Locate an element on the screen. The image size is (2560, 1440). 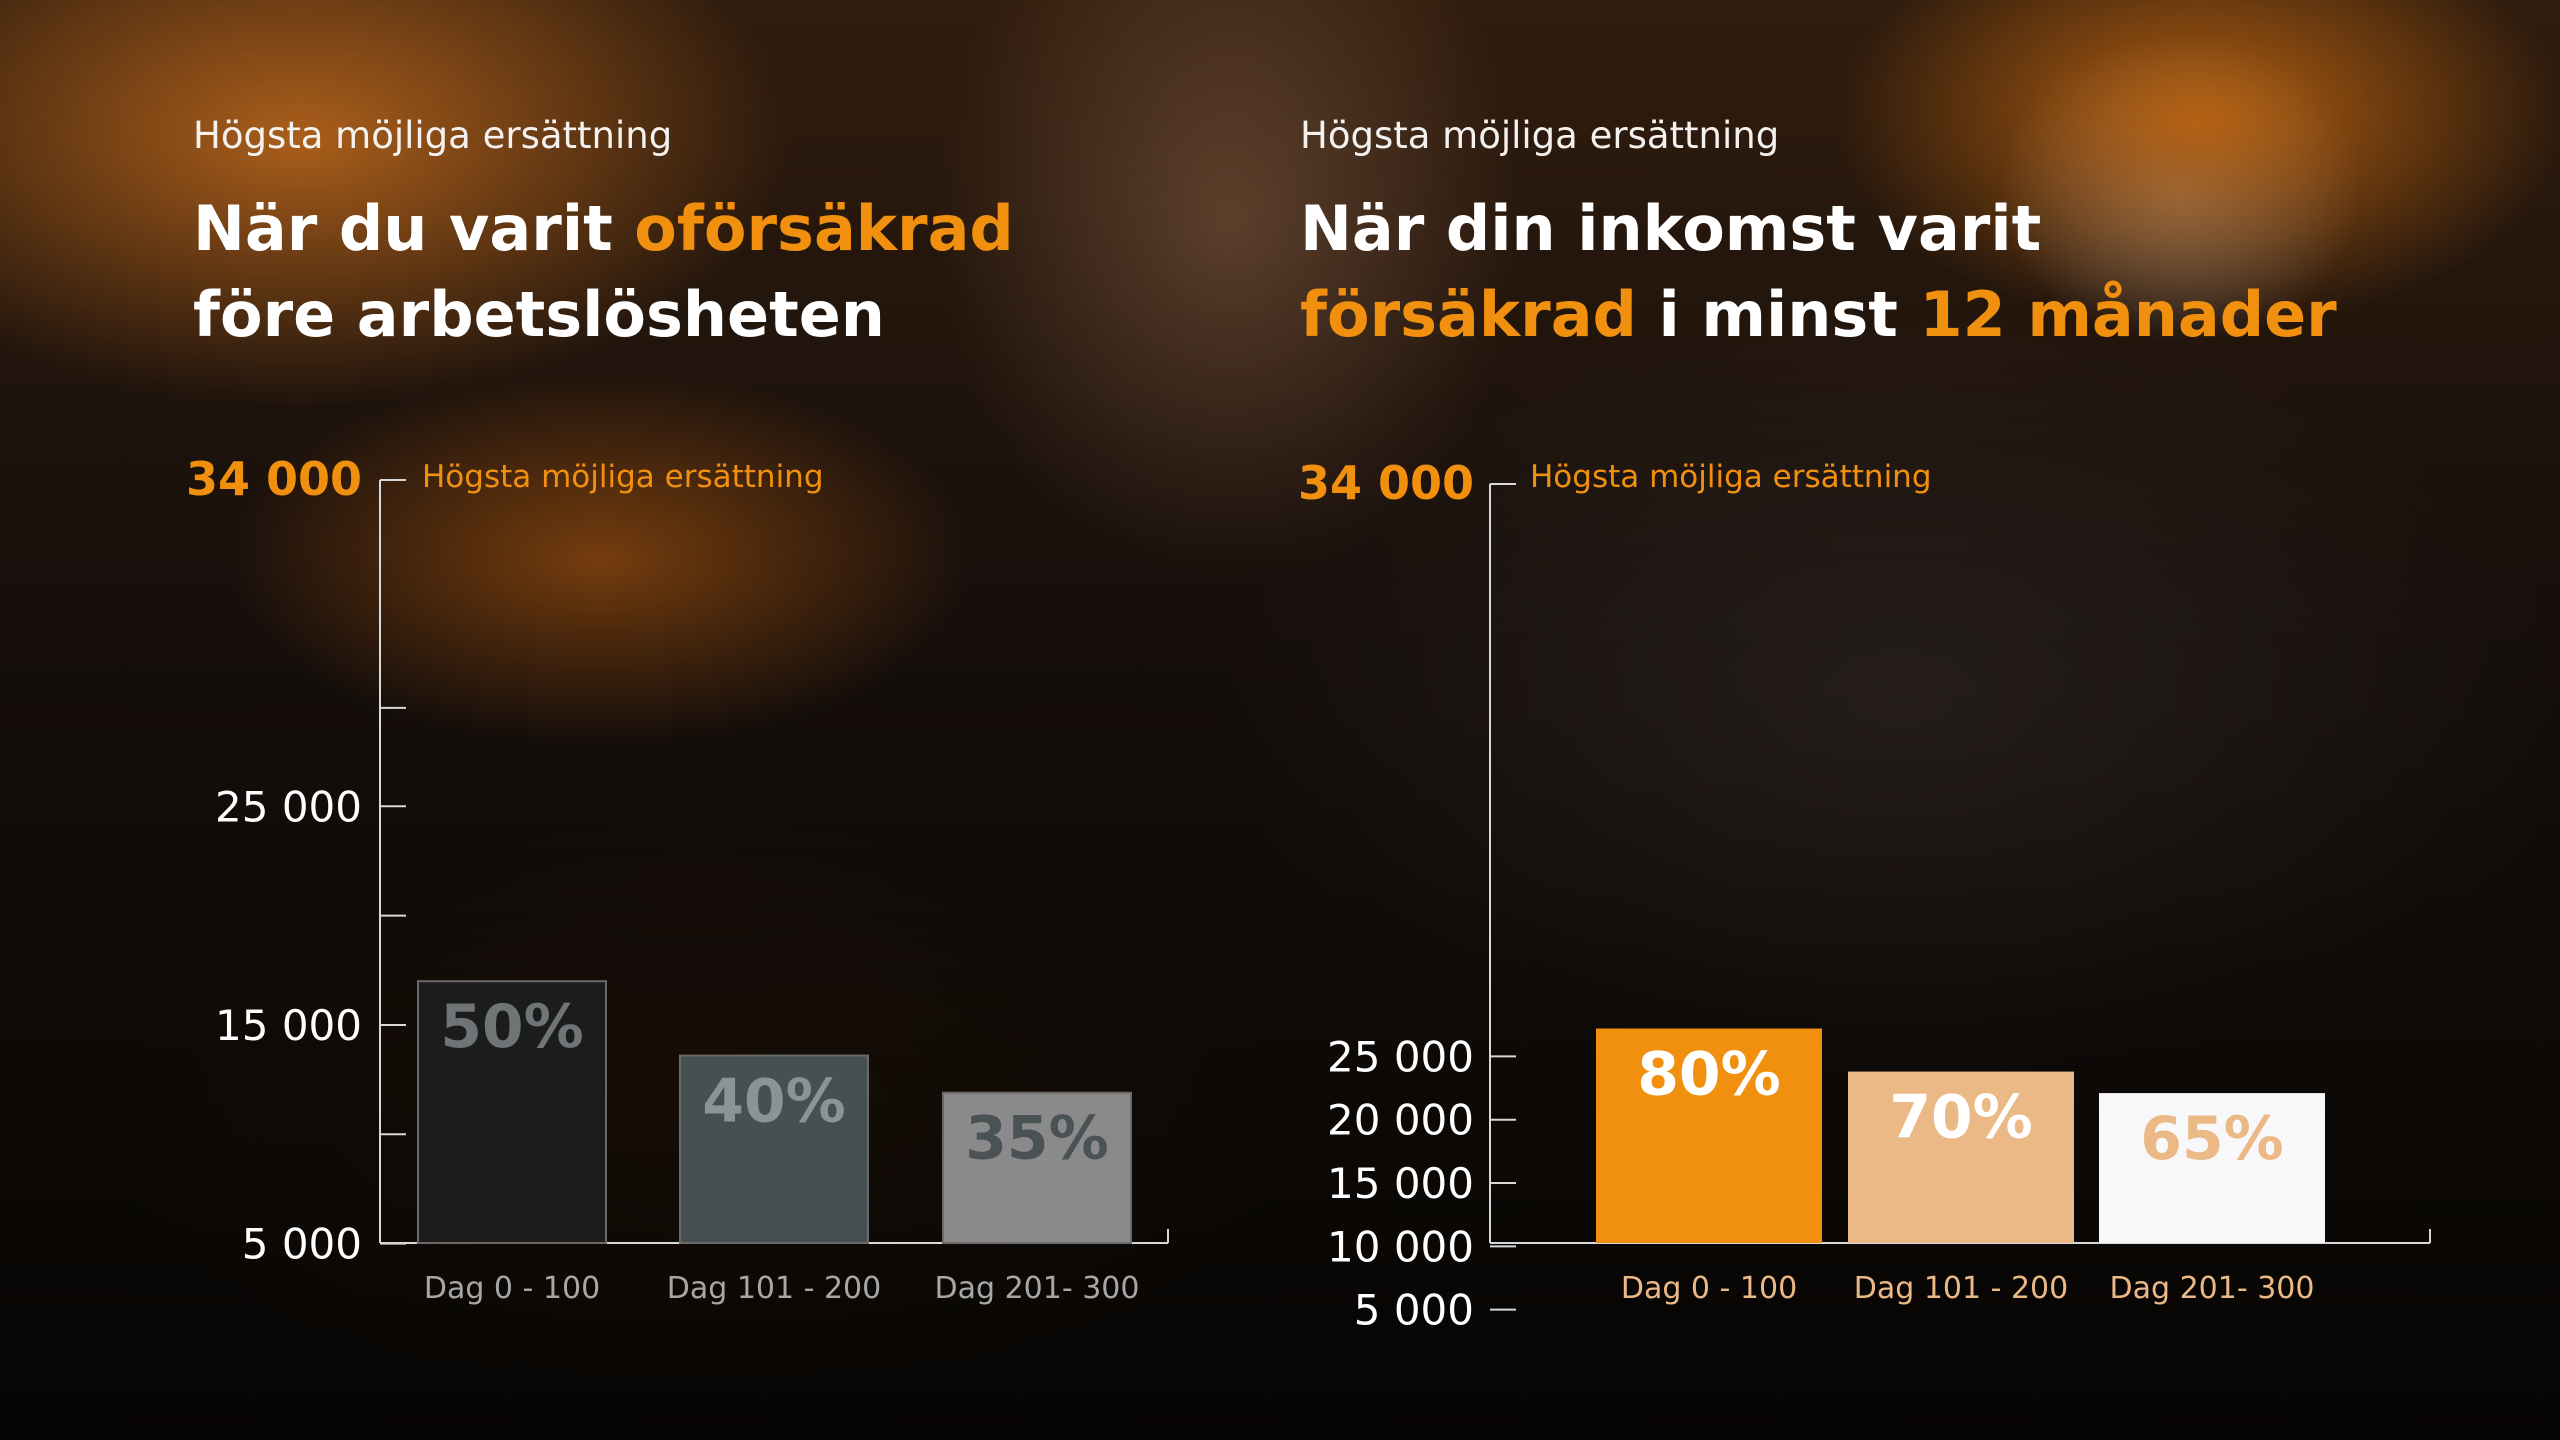
right-headline-accent-2: 12 månader is located at coordinates (2128, 314).